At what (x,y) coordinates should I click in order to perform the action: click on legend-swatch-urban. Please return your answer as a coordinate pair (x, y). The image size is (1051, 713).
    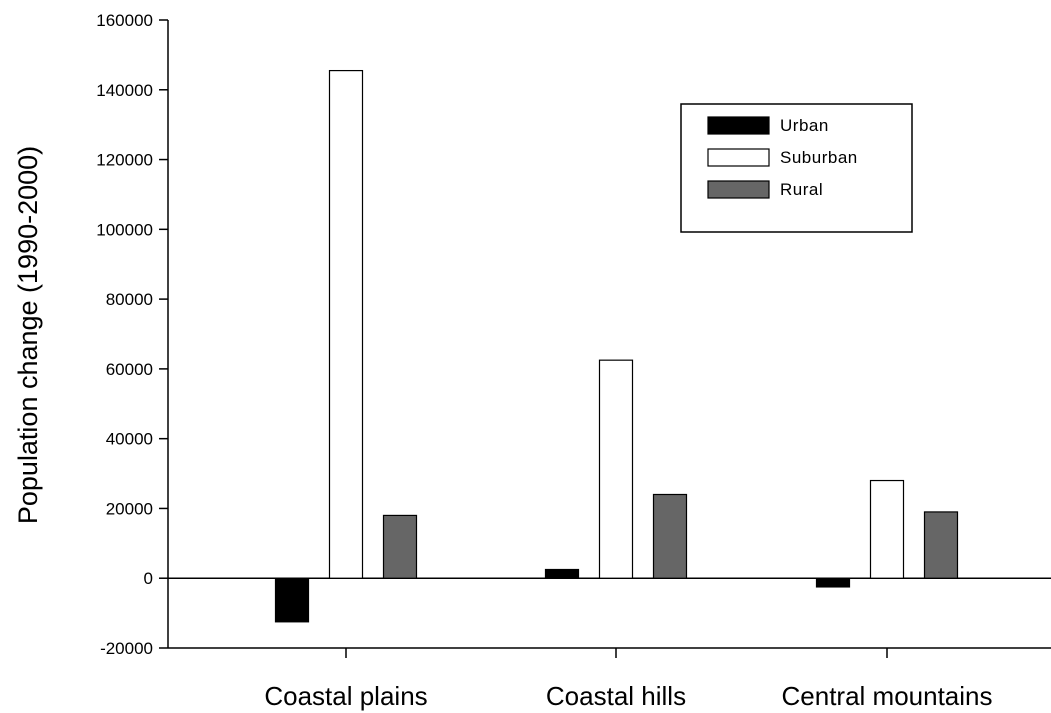
    Looking at the image, I should click on (738, 125).